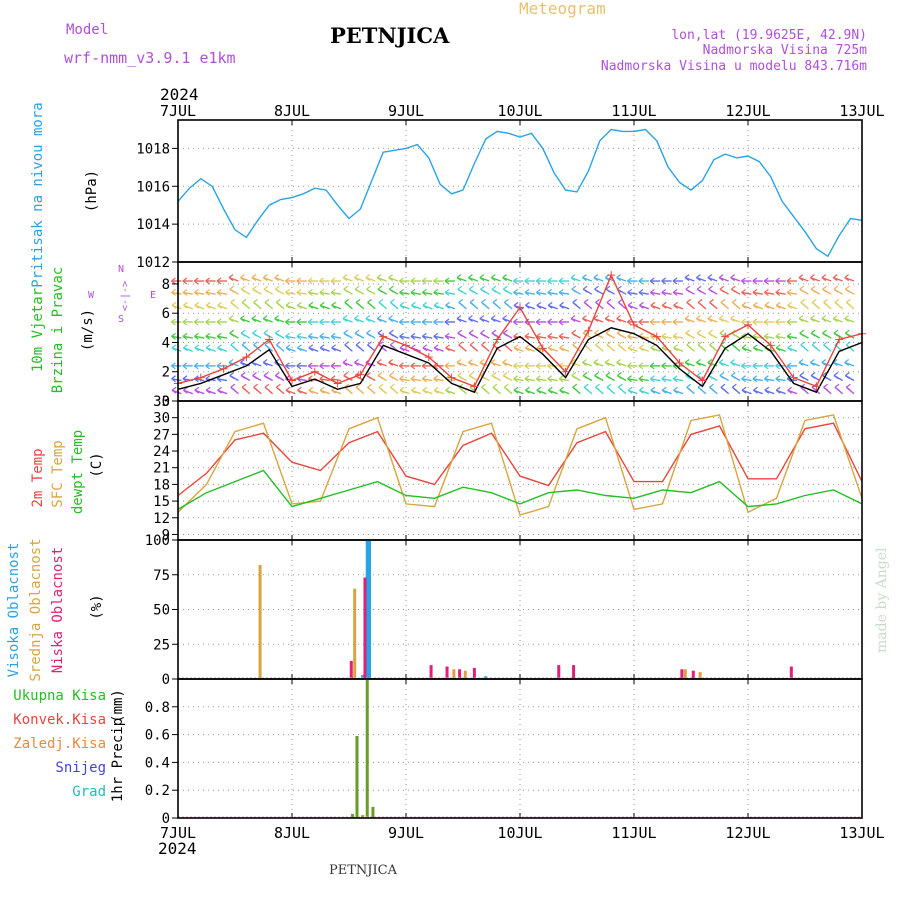 This screenshot has width=900, height=900. I want to click on temp-unit: (C), so click(97, 464).